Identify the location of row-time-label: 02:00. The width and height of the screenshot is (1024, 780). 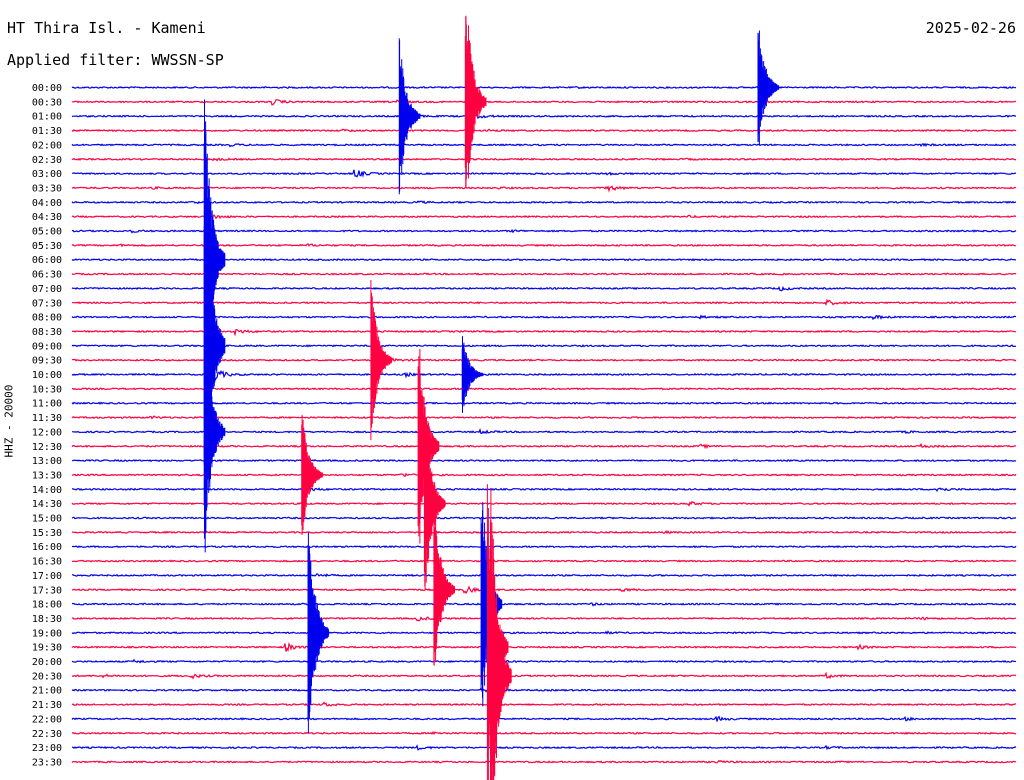
(47, 145).